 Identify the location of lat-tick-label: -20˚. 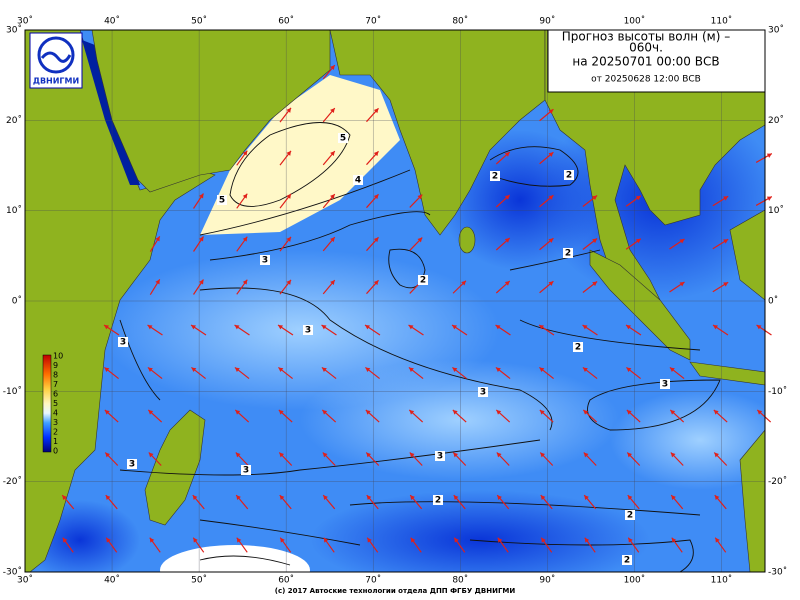
(777, 481).